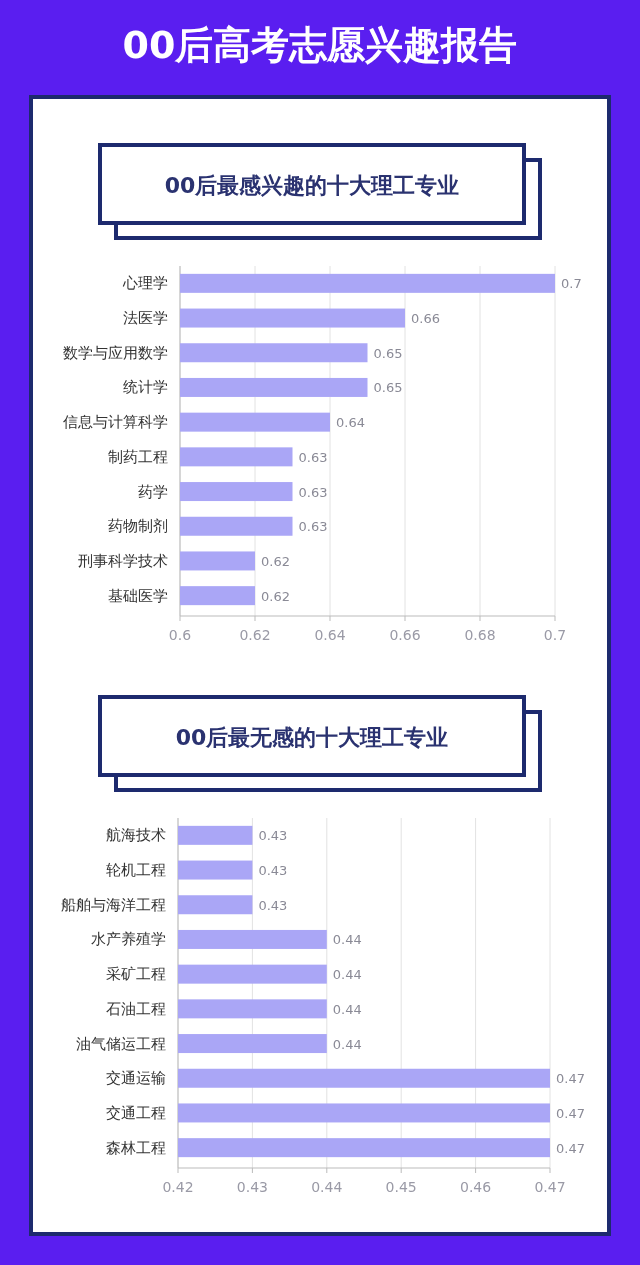  What do you see at coordinates (312, 737) in the screenshot?
I see `chart-subtitle: 00后最无感的十大理工专业` at bounding box center [312, 737].